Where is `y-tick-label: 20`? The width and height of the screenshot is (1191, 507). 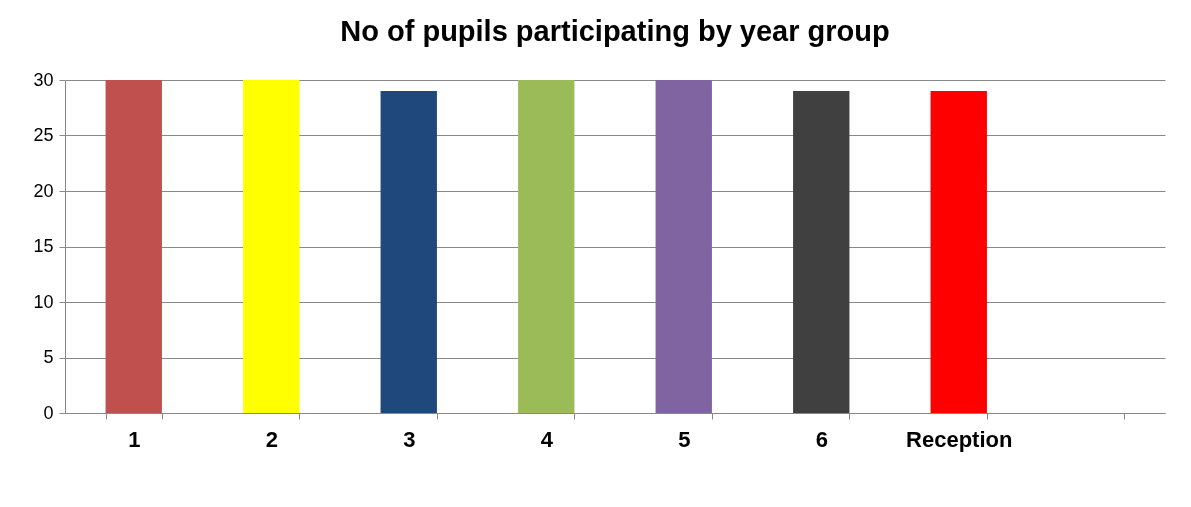
y-tick-label: 20 is located at coordinates (43, 190).